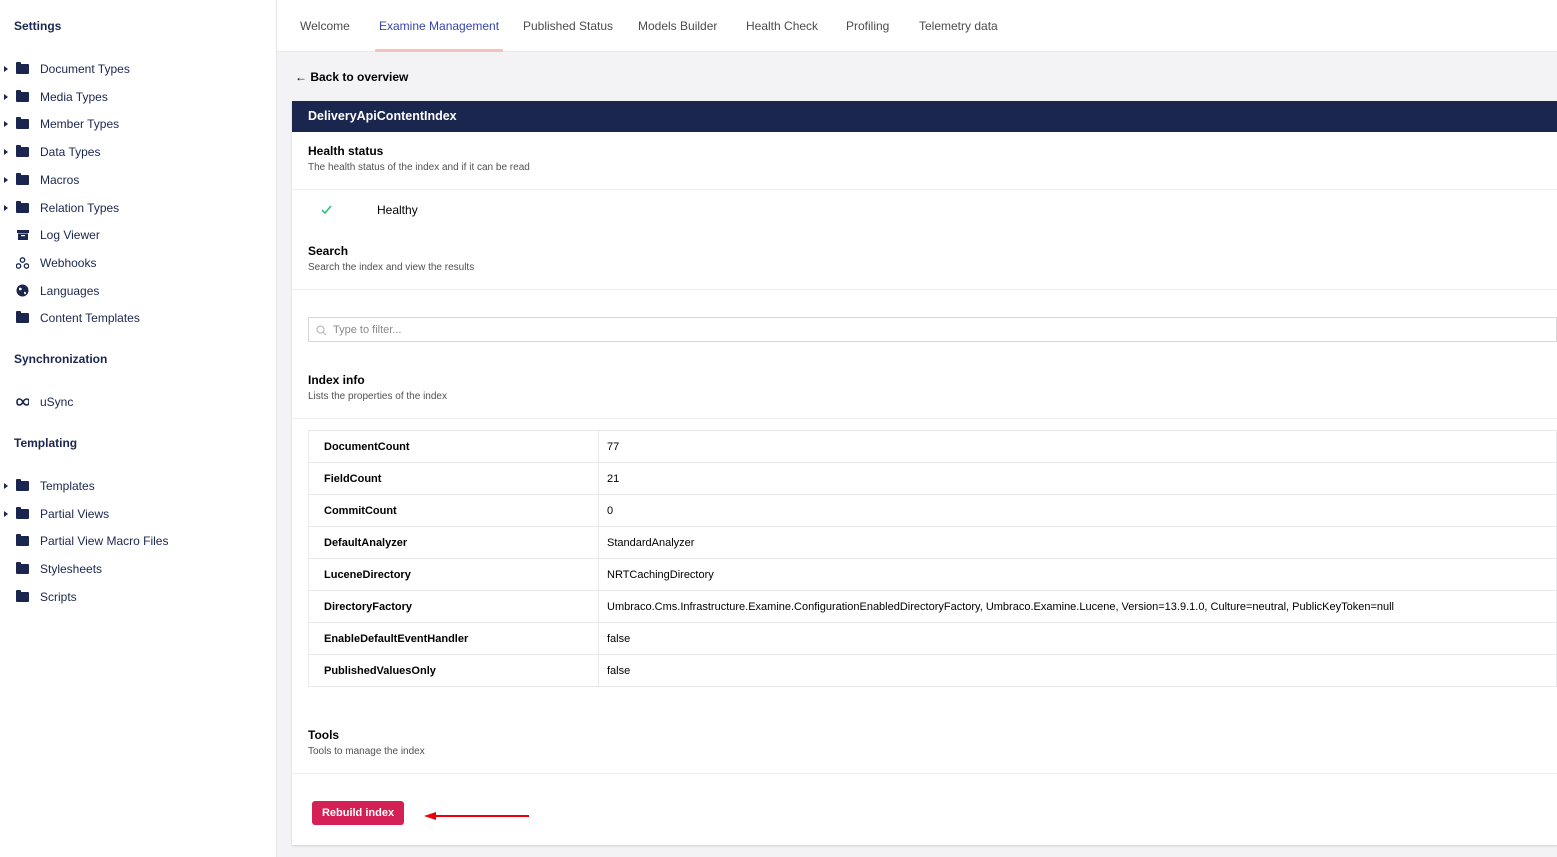 The image size is (1557, 857). What do you see at coordinates (138, 263) in the screenshot?
I see `sidebar-item-webhooks: Webhooks` at bounding box center [138, 263].